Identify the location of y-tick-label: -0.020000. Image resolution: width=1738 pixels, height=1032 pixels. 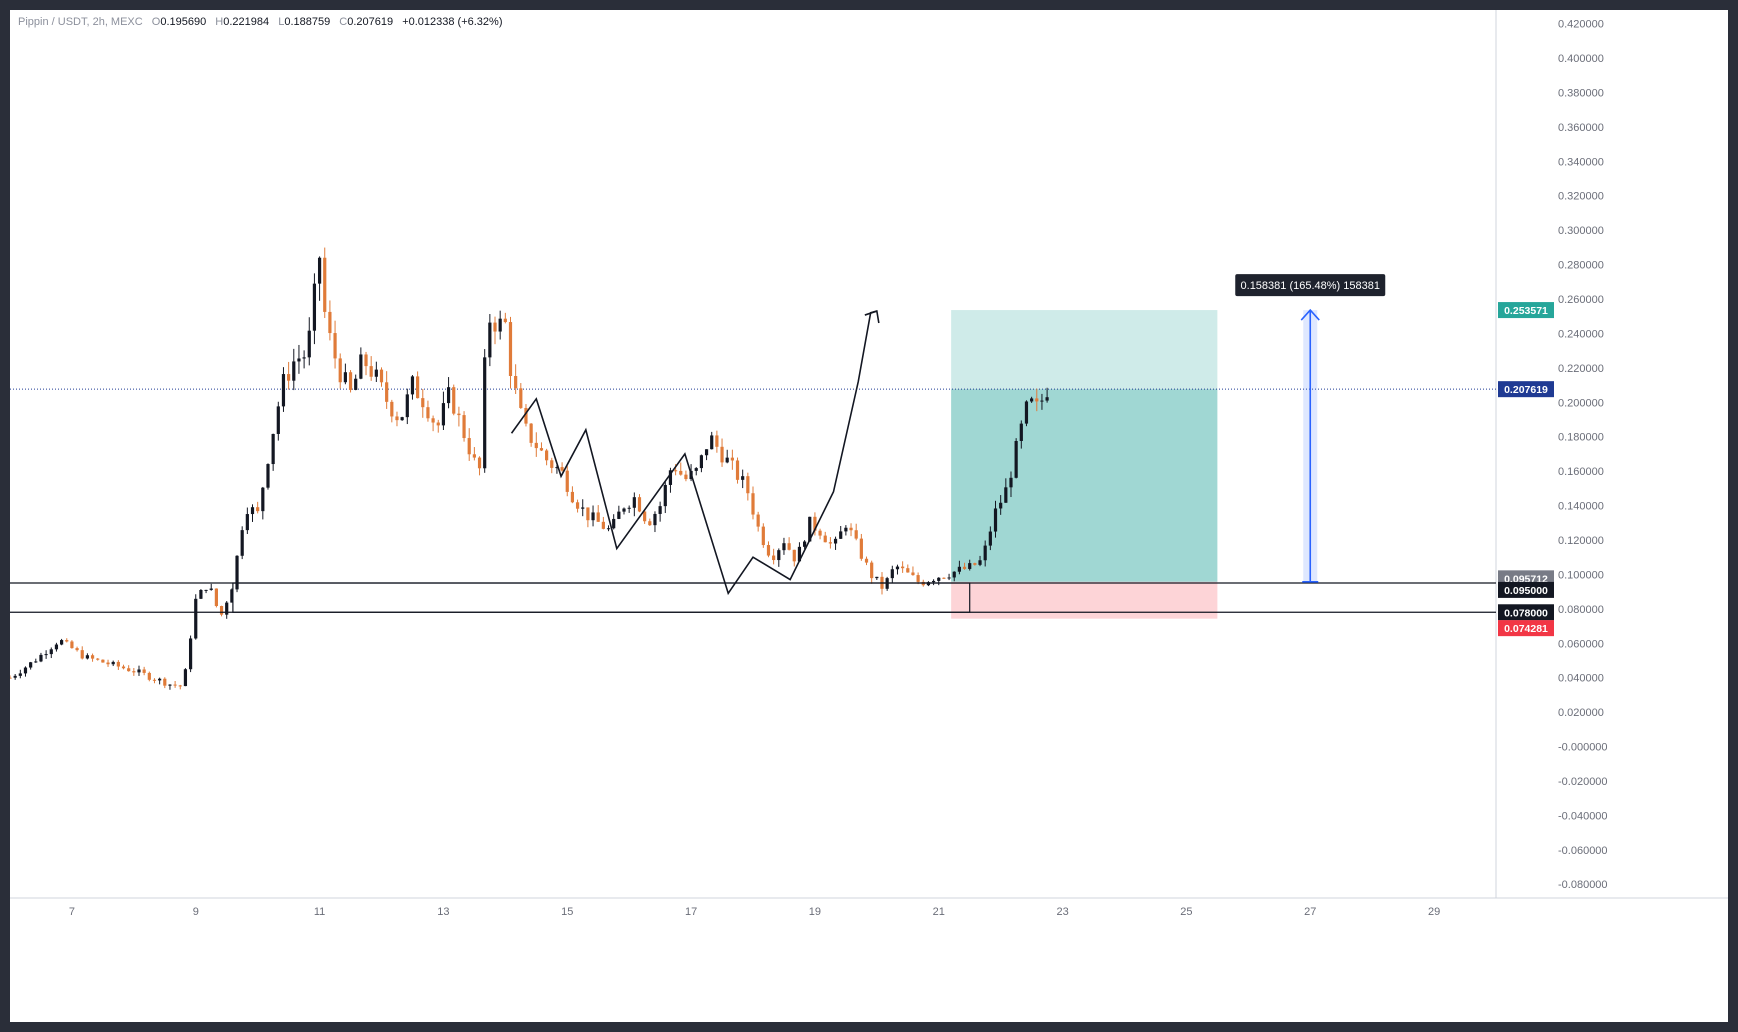
(1583, 782).